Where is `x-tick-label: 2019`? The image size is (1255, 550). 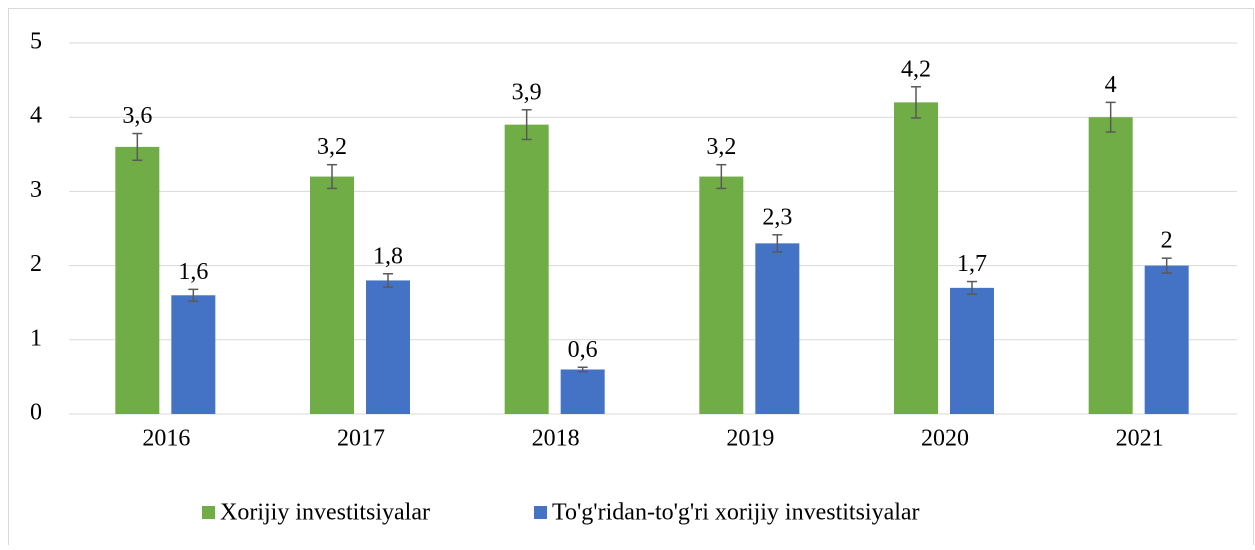 x-tick-label: 2019 is located at coordinates (750, 439).